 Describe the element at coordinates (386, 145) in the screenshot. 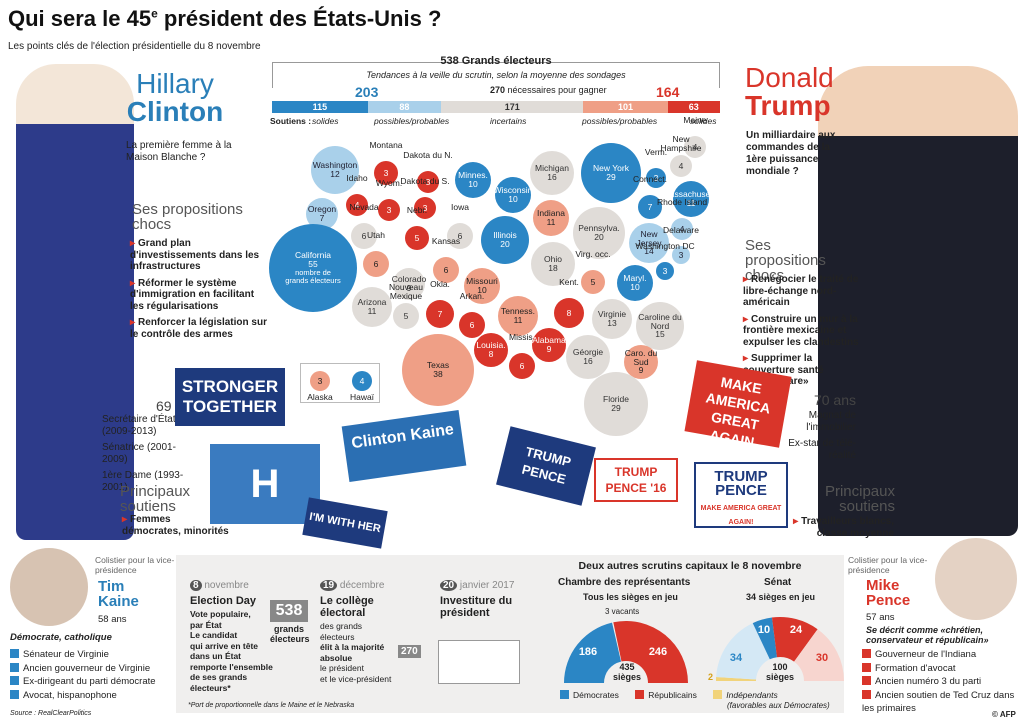

I see `state-label: Montana` at that location.